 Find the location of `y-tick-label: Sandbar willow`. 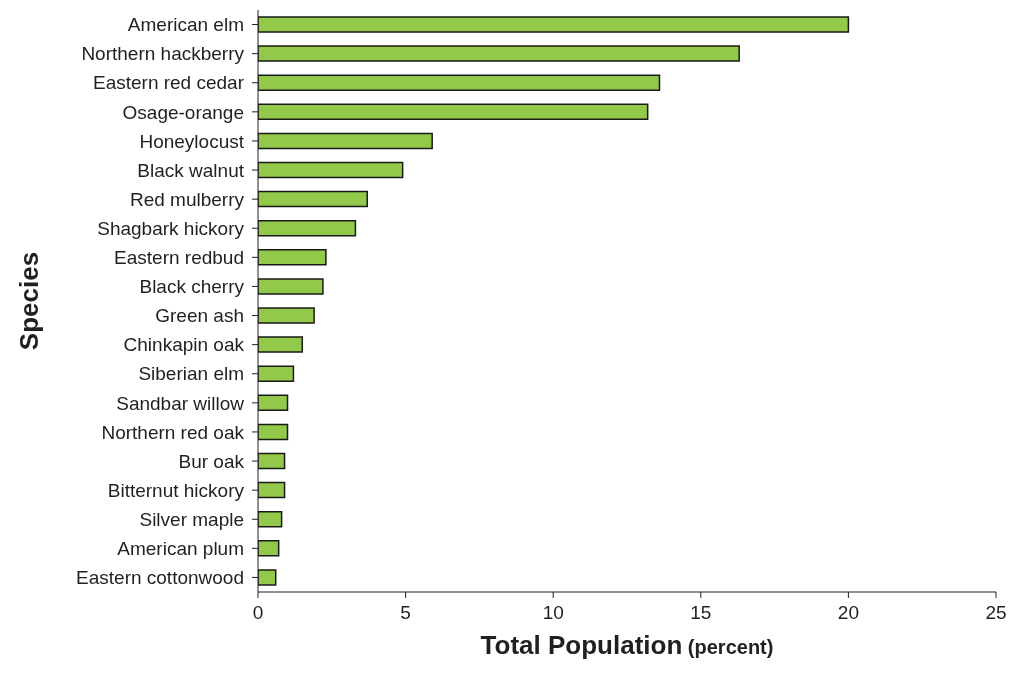

y-tick-label: Sandbar willow is located at coordinates (180, 403).